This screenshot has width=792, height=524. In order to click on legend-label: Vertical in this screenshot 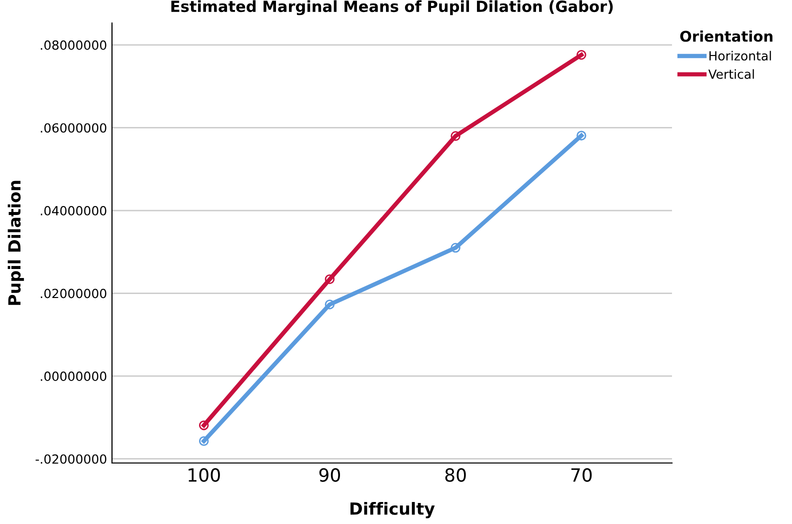, I will do `click(731, 74)`.